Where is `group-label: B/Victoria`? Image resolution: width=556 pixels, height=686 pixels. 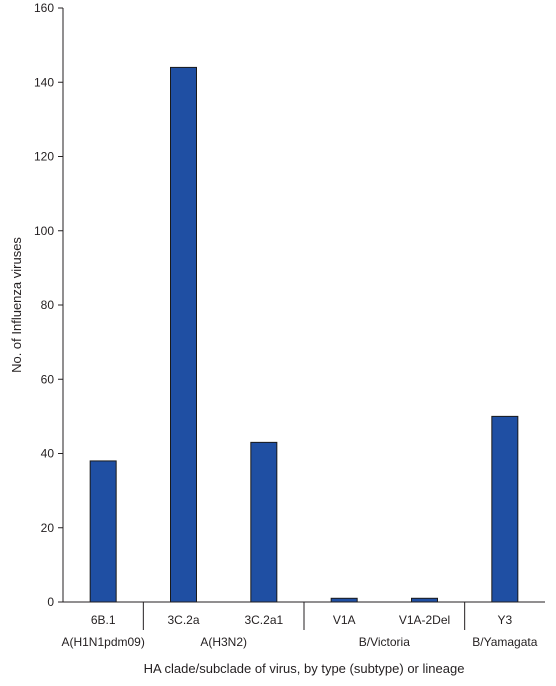
group-label: B/Victoria is located at coordinates (384, 642).